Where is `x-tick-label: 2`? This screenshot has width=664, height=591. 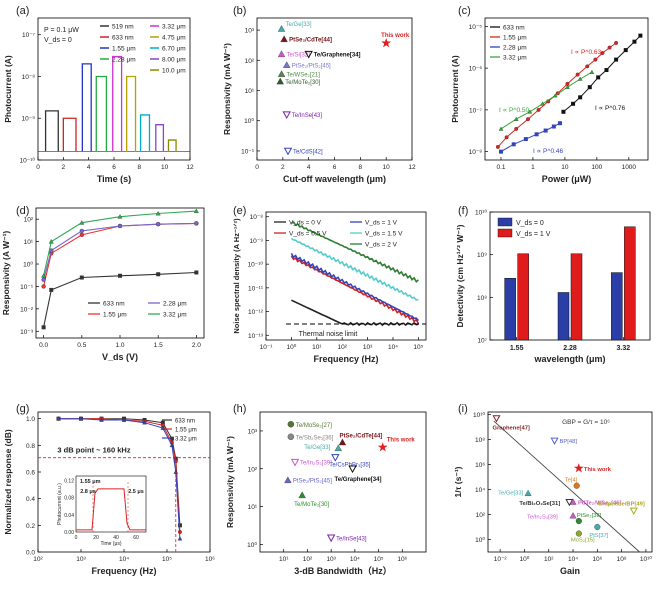
x-tick-label: 2 is located at coordinates (64, 167).